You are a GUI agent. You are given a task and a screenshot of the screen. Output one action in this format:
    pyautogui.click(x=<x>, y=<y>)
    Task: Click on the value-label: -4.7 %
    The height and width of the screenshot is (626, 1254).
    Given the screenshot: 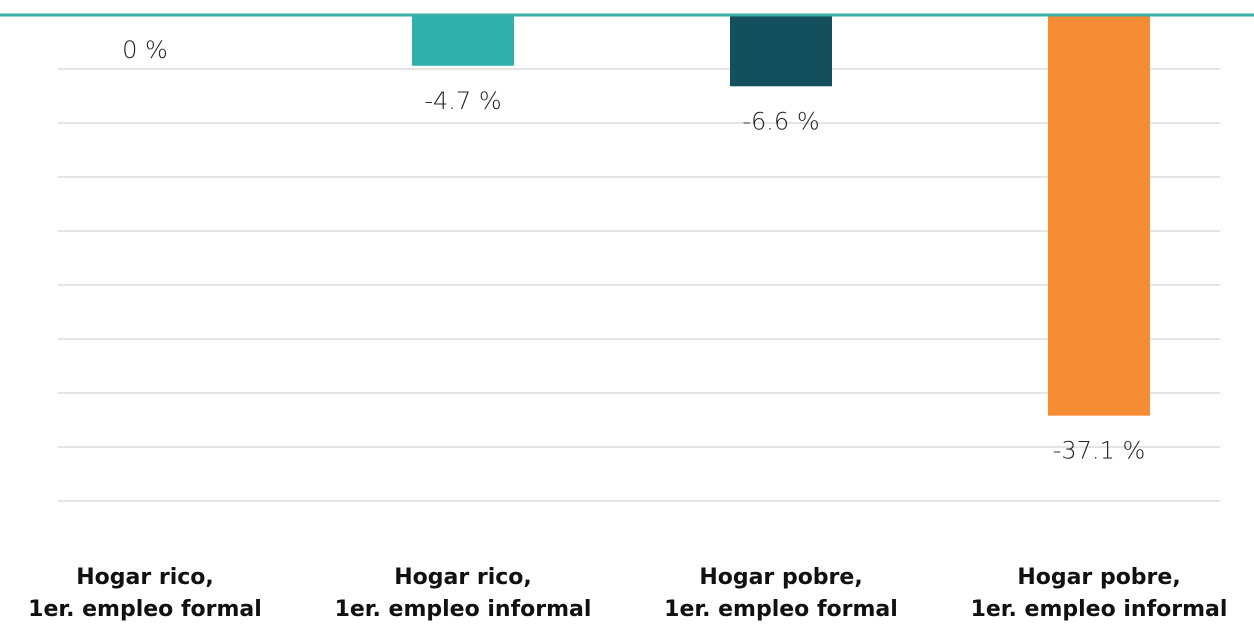 What is the action you would take?
    pyautogui.click(x=462, y=101)
    